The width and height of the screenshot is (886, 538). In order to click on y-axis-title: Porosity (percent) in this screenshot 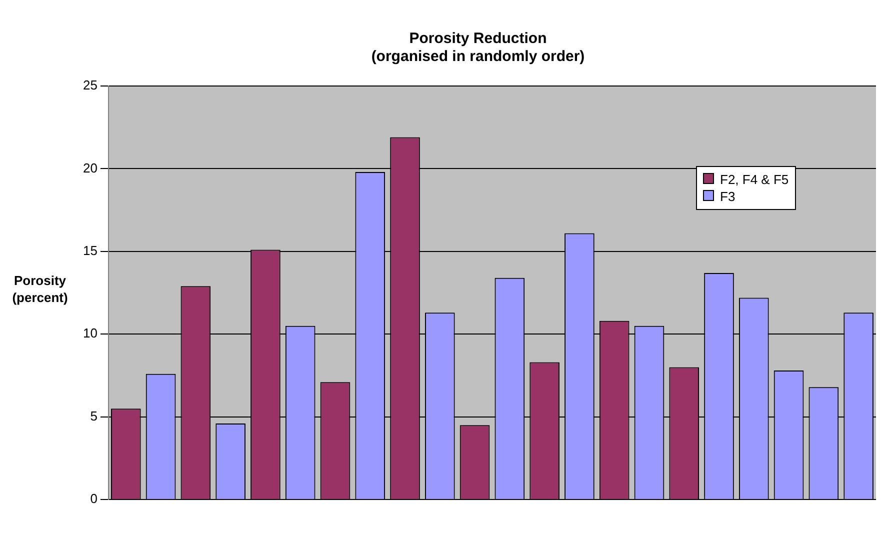, I will do `click(40, 288)`.